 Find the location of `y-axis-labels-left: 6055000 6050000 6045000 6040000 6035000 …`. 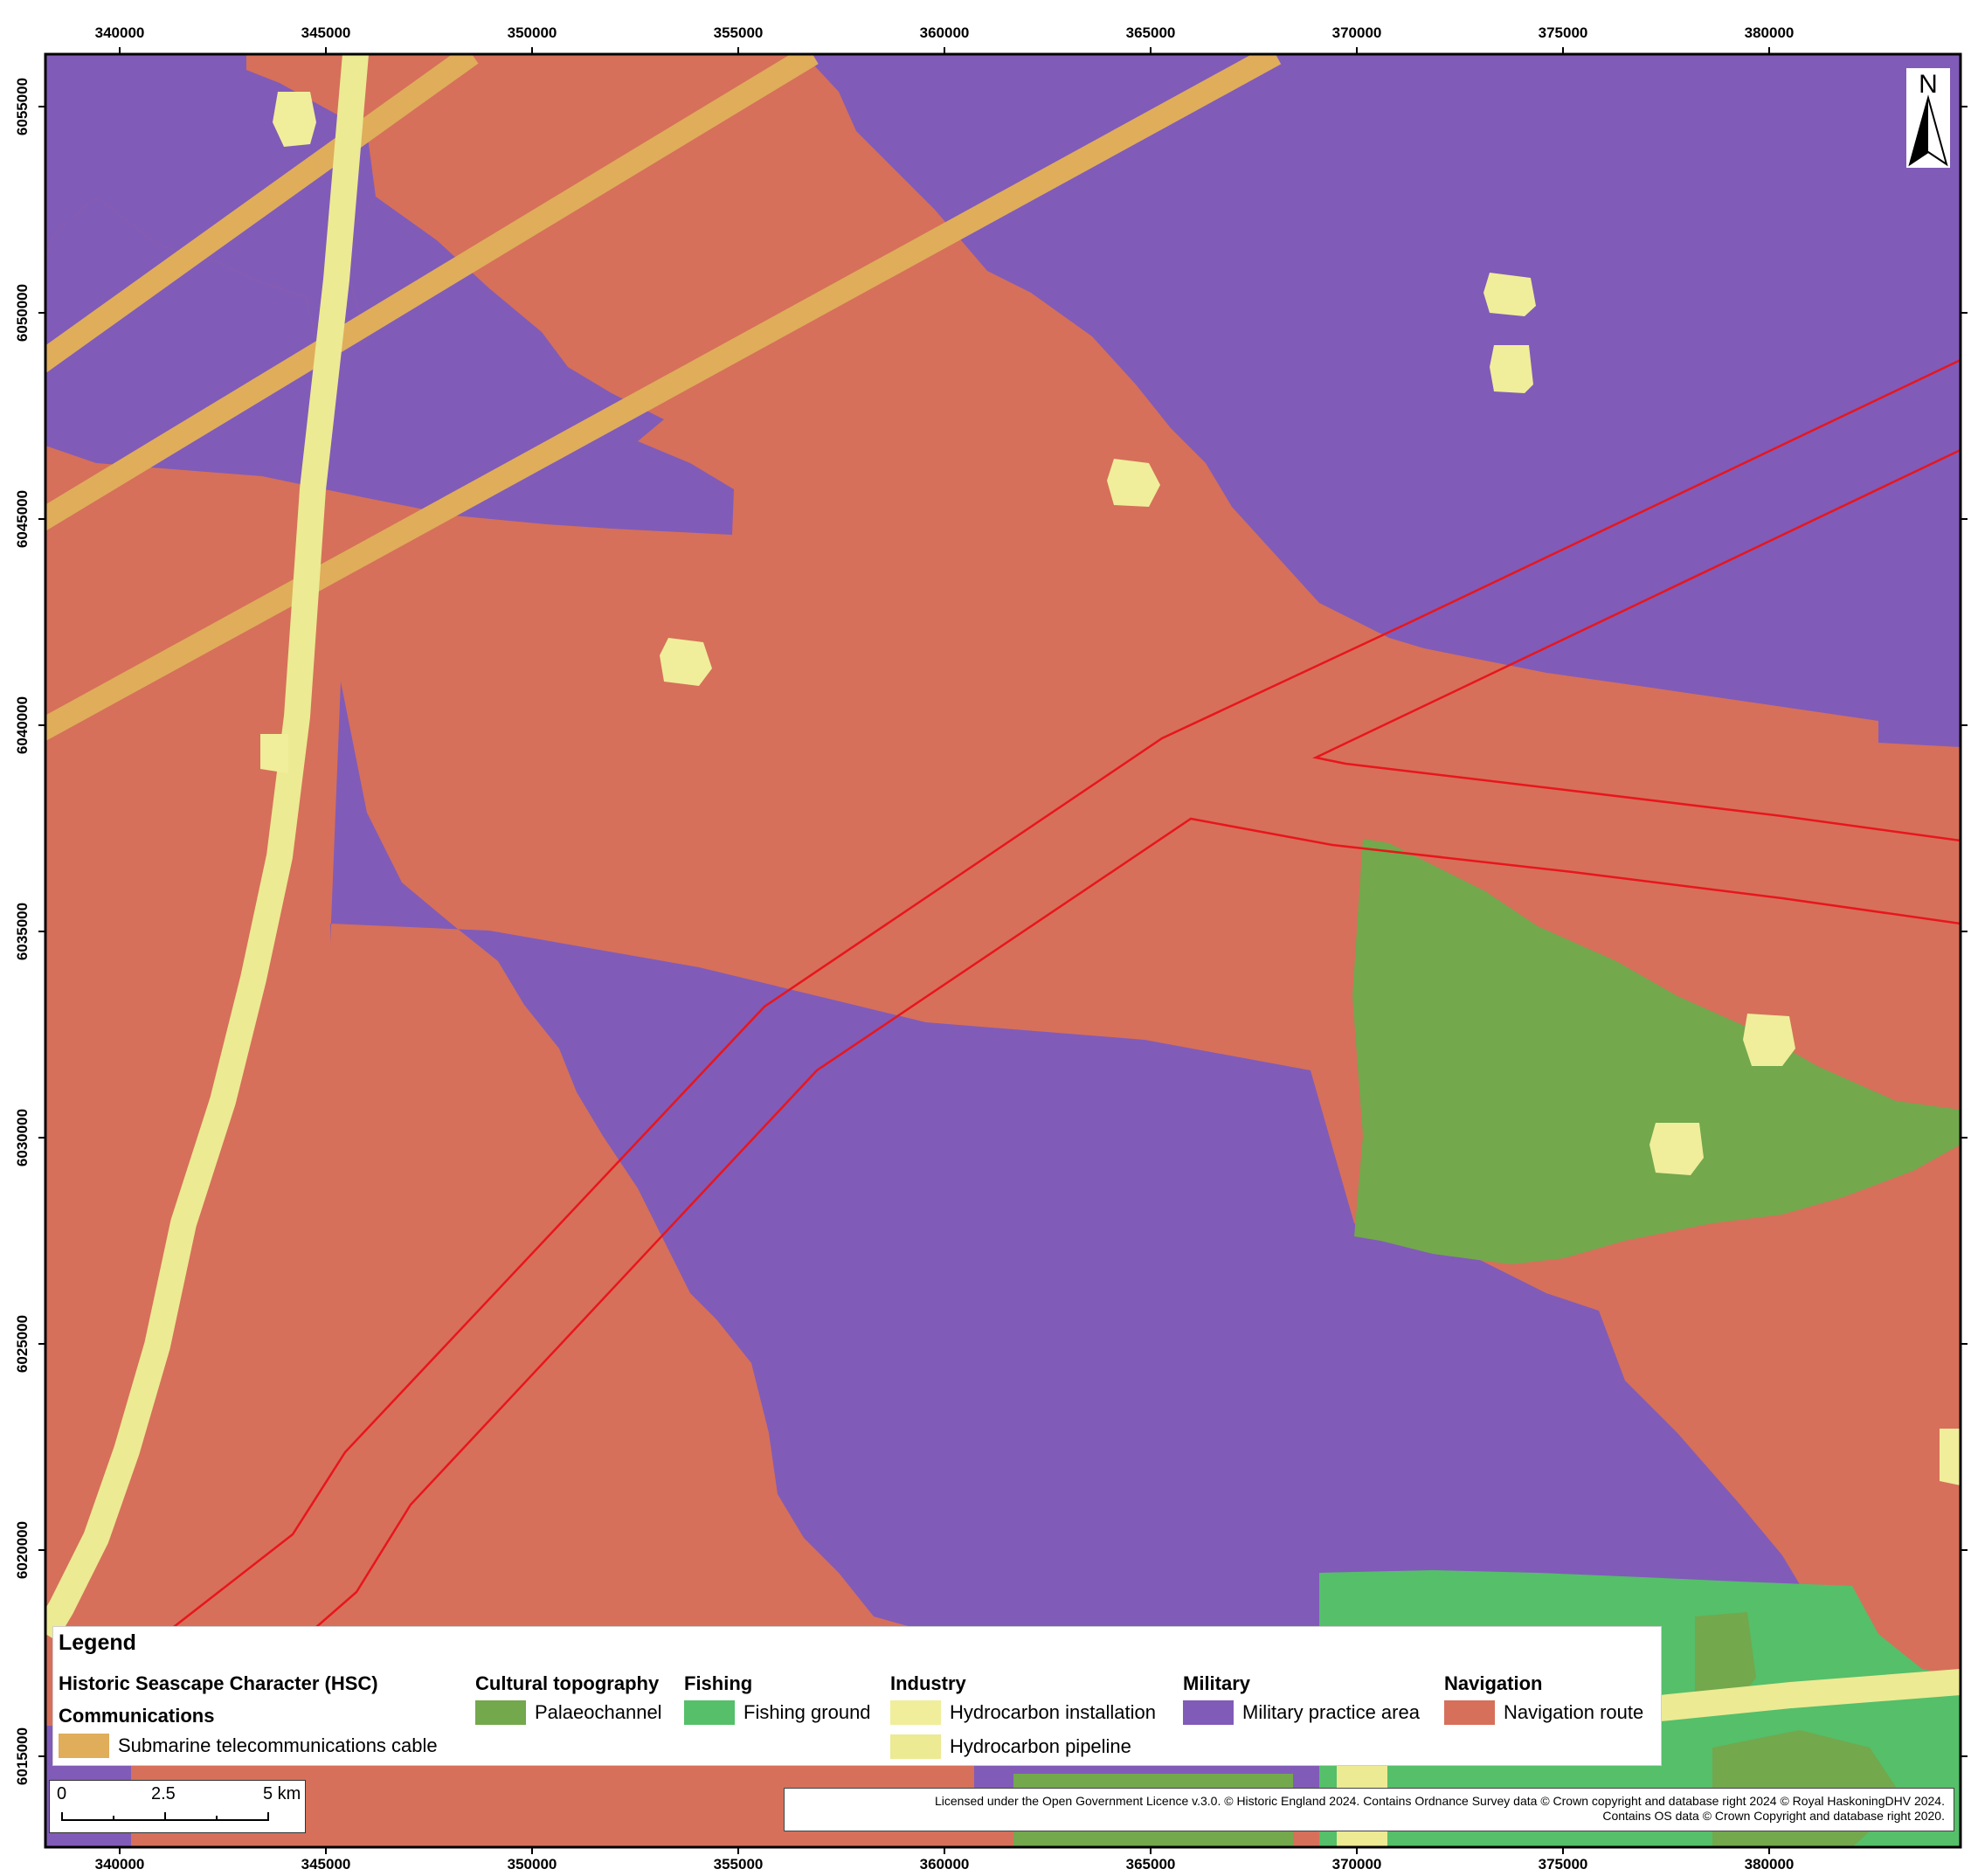

y-axis-labels-left: 6055000 6050000 6045000 6040000 6035000 … is located at coordinates (22, 932).